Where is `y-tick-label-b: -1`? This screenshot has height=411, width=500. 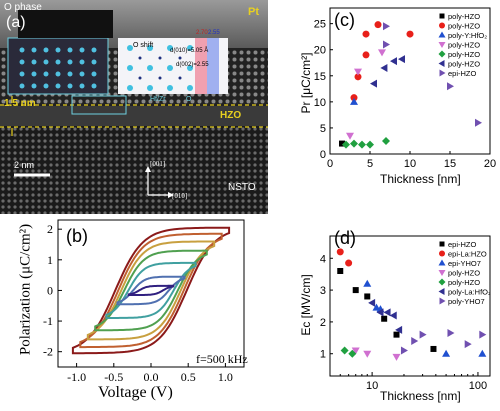
y-tick-label-b: -1 is located at coordinates (48, 321).